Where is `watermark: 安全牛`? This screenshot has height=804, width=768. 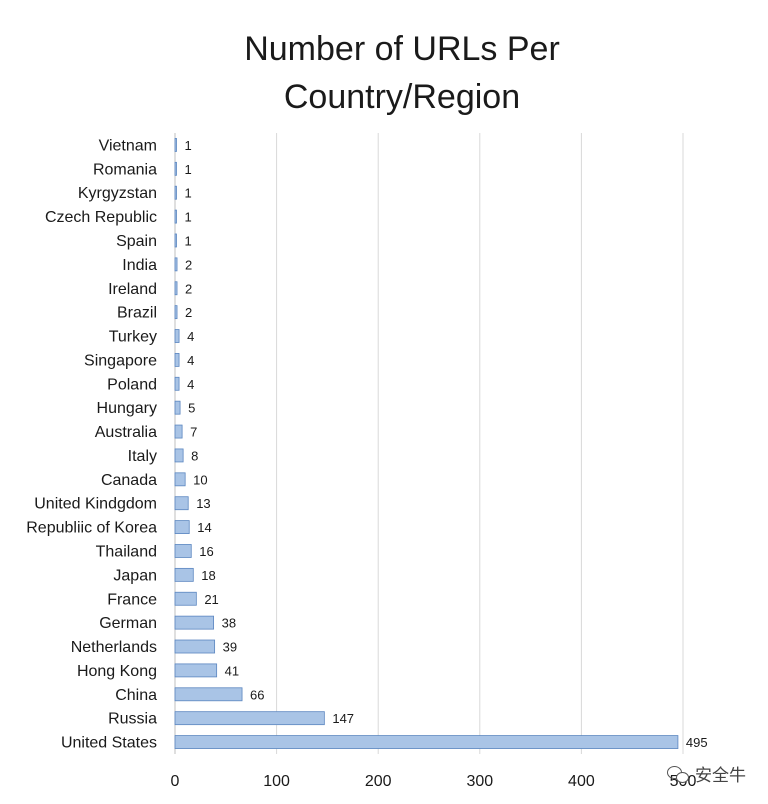 watermark: 安全牛 is located at coordinates (706, 773).